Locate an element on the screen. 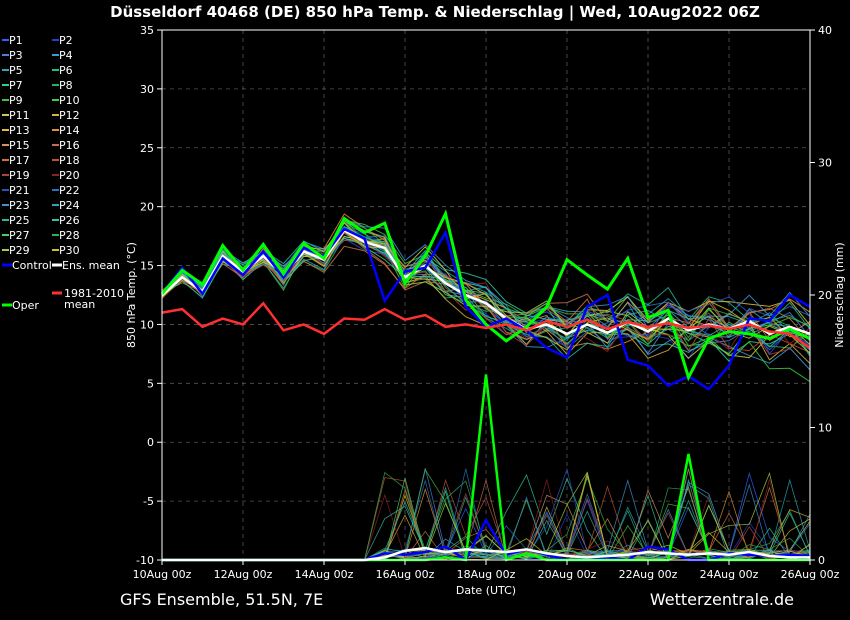 The height and width of the screenshot is (620, 850). x-tick-label: 14Aug 00z is located at coordinates (324, 574).